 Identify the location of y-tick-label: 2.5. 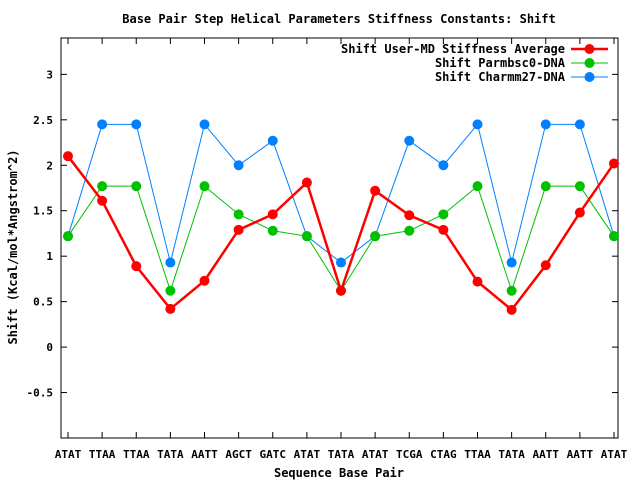
(43, 120).